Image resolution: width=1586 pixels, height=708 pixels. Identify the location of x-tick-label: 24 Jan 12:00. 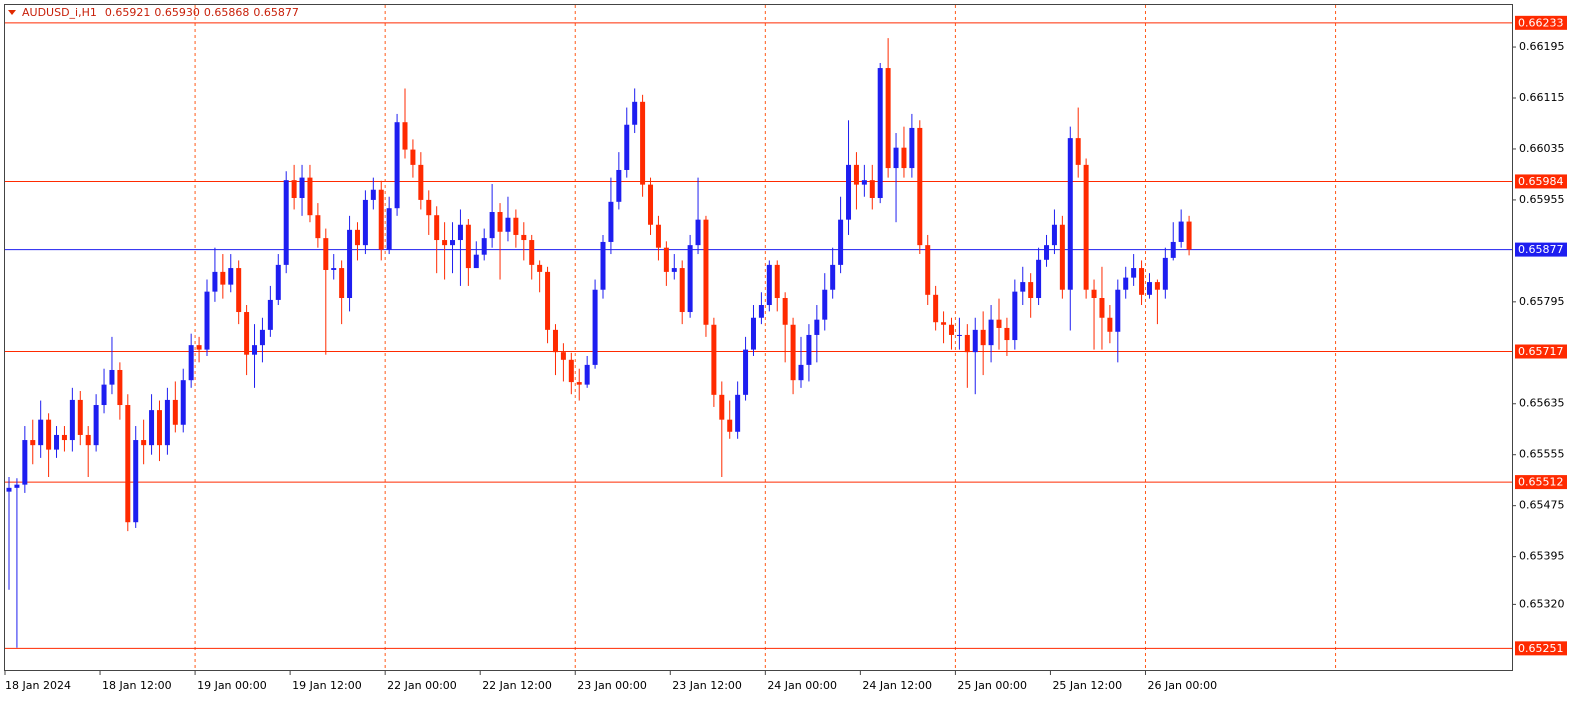
(897, 685).